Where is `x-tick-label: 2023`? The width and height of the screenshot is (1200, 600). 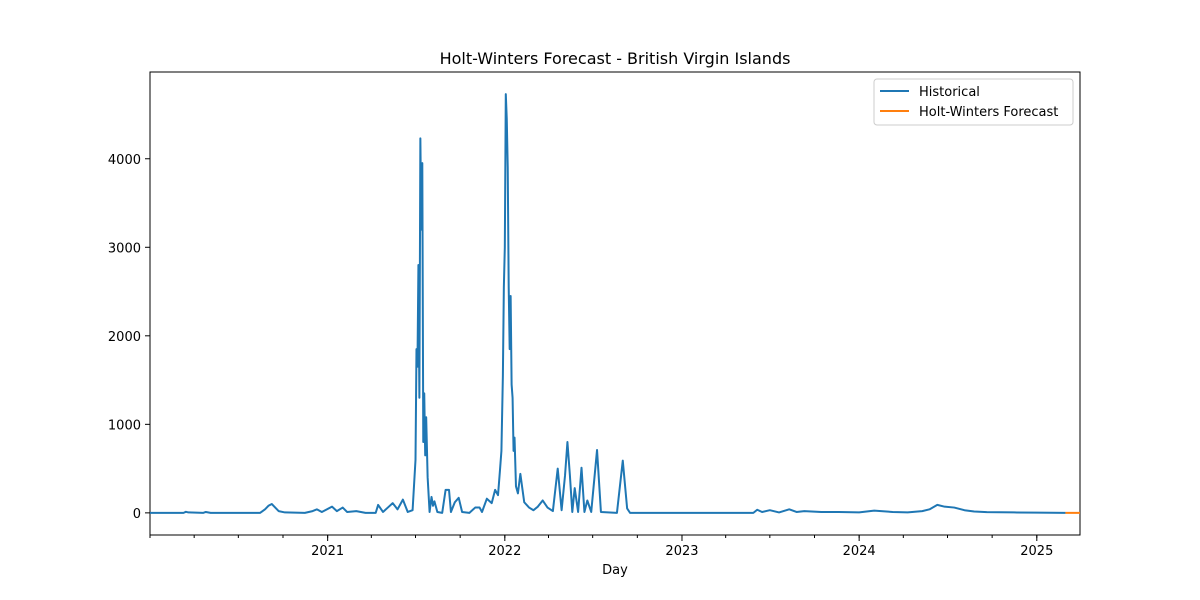
x-tick-label: 2023 is located at coordinates (681, 551).